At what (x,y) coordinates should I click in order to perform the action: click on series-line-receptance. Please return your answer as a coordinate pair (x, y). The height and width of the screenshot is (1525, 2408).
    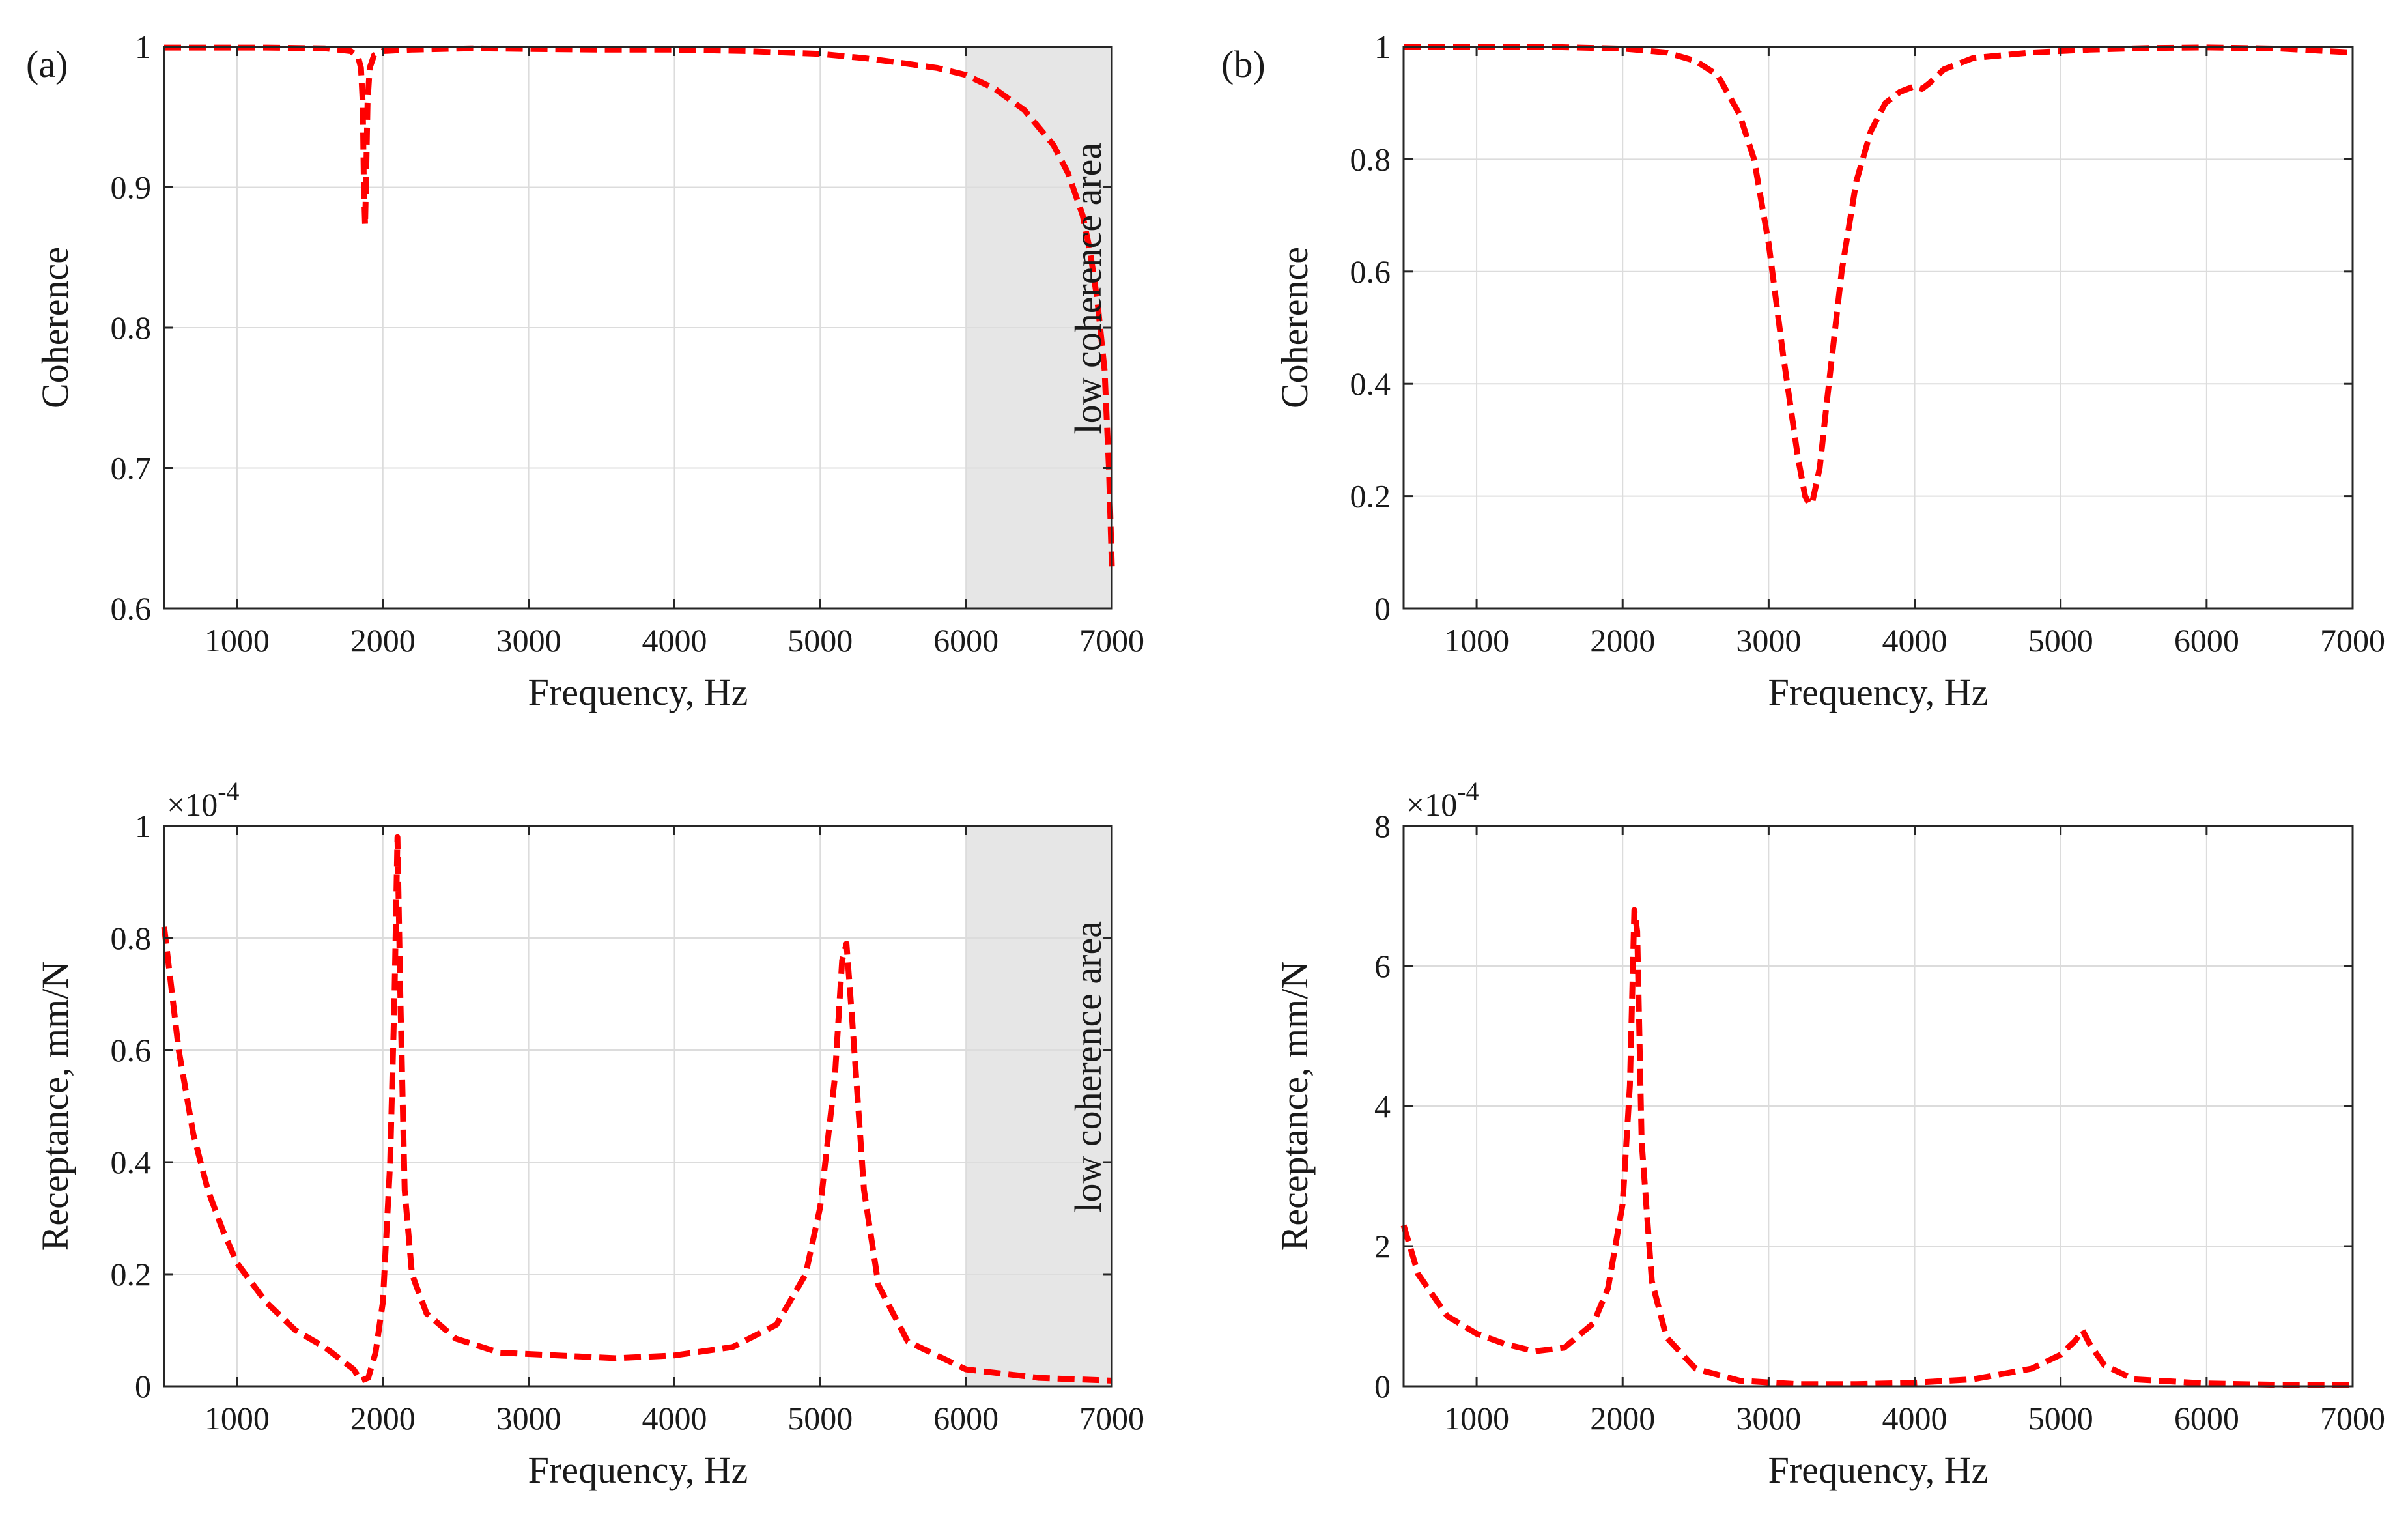
    Looking at the image, I should click on (1876, 1147).